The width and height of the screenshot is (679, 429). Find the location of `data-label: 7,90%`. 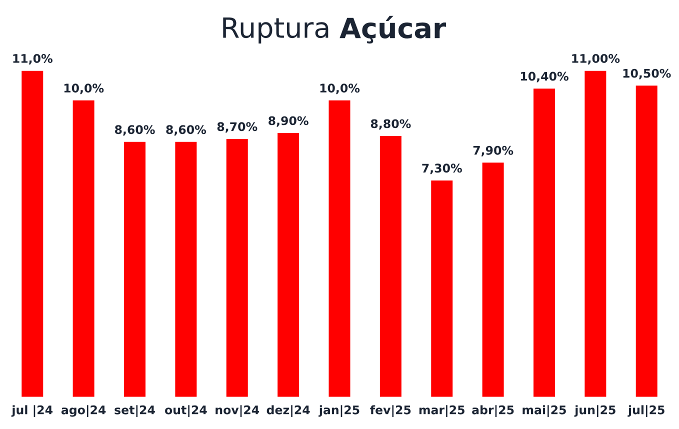

data-label: 7,90% is located at coordinates (493, 151).